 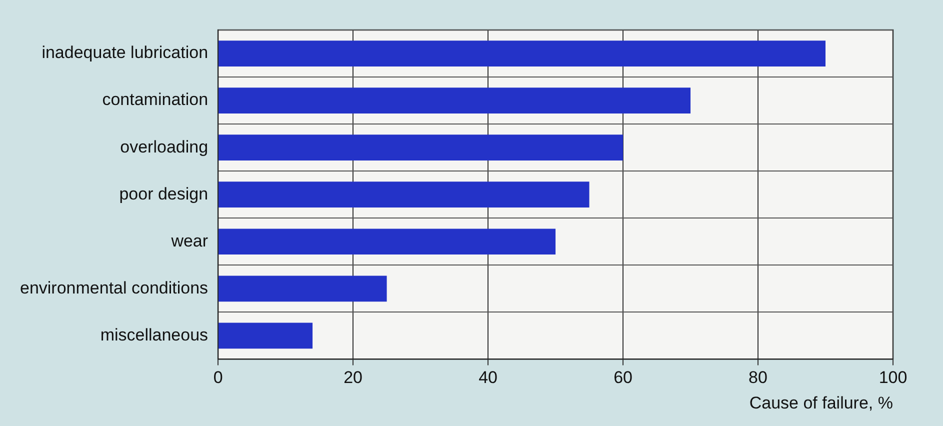 I want to click on x-tick-label: 100, so click(x=893, y=378).